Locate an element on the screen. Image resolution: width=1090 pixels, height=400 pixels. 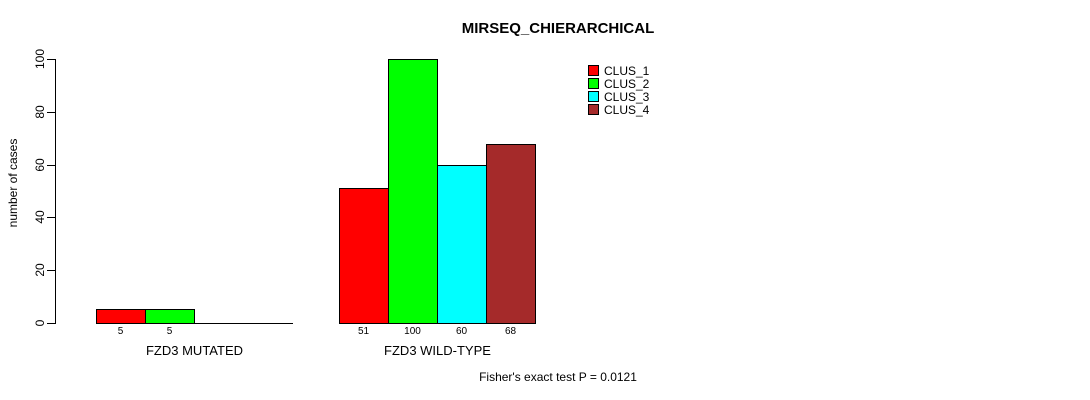
legend-item-clus_2: CLUS_2 is located at coordinates (619, 83).